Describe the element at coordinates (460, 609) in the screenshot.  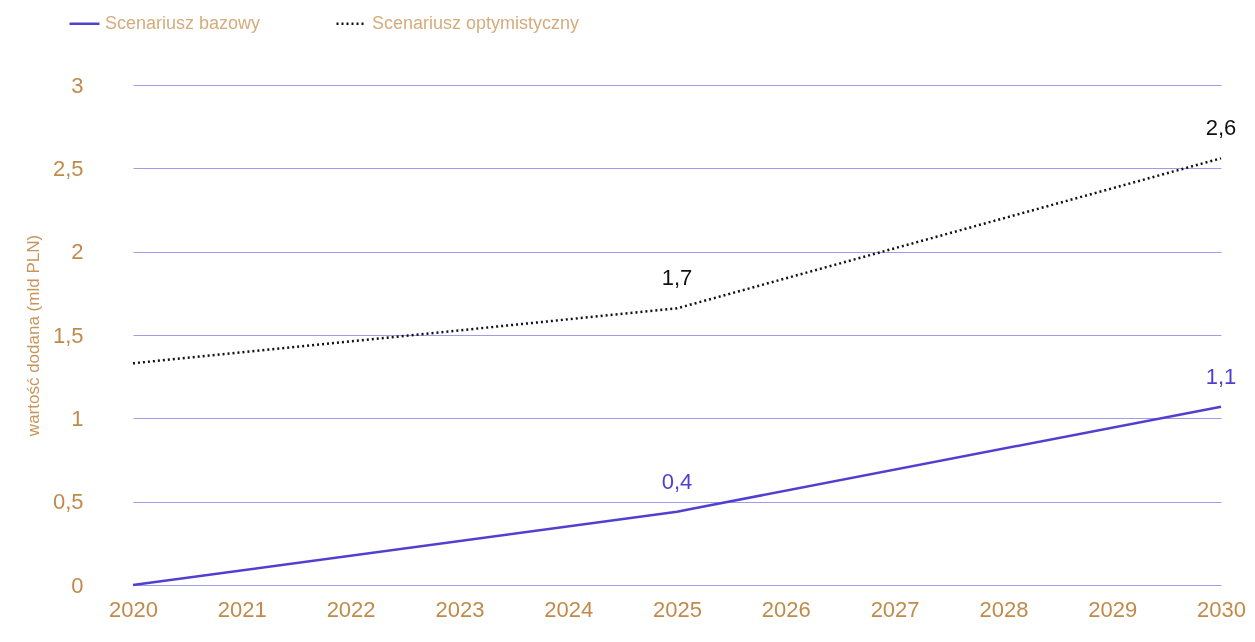
I see `x-tick-label: 2023` at that location.